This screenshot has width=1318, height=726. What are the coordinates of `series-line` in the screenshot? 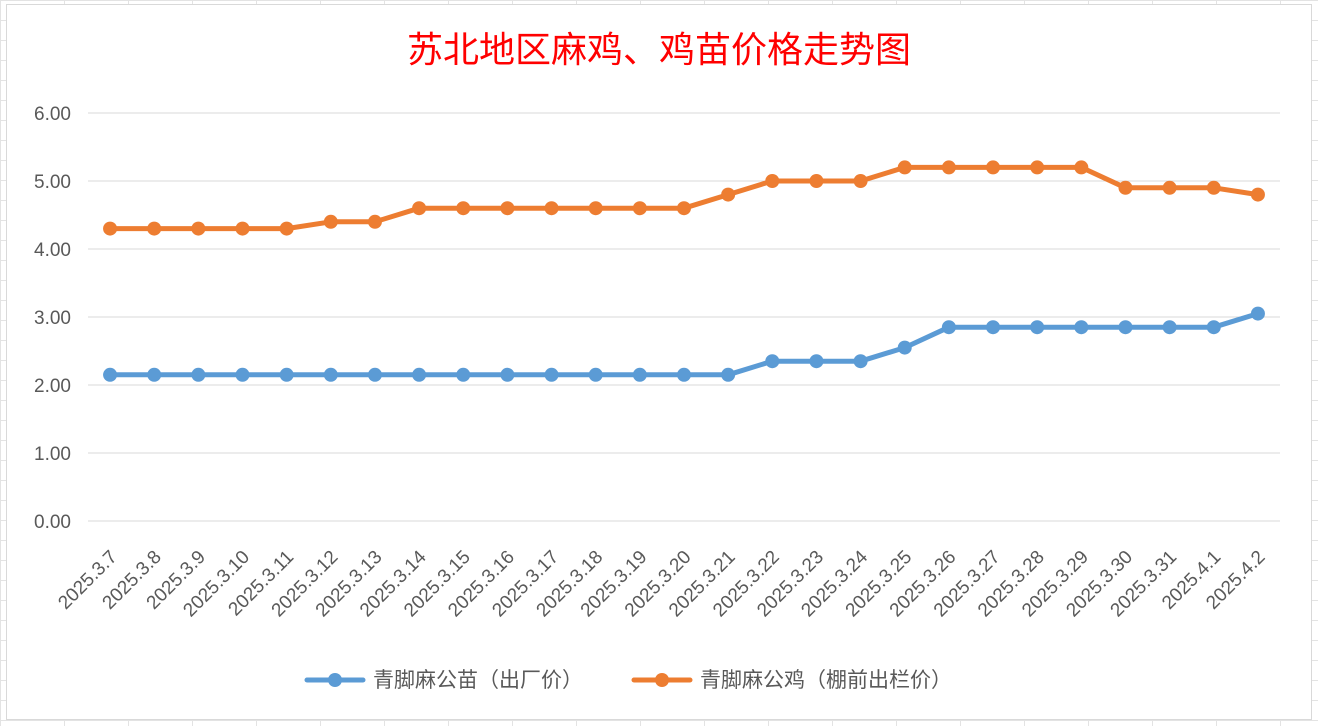 It's located at (684, 198).